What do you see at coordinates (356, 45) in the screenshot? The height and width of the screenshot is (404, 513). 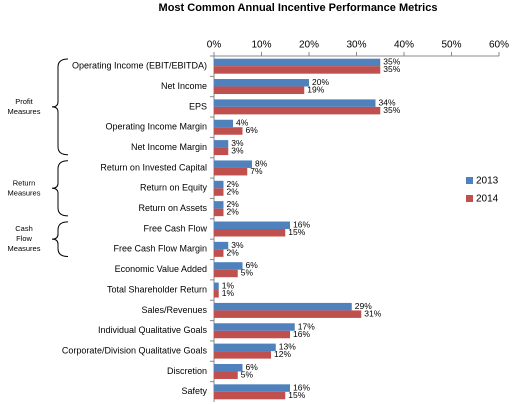 I see `x-tick-label: 30%` at bounding box center [356, 45].